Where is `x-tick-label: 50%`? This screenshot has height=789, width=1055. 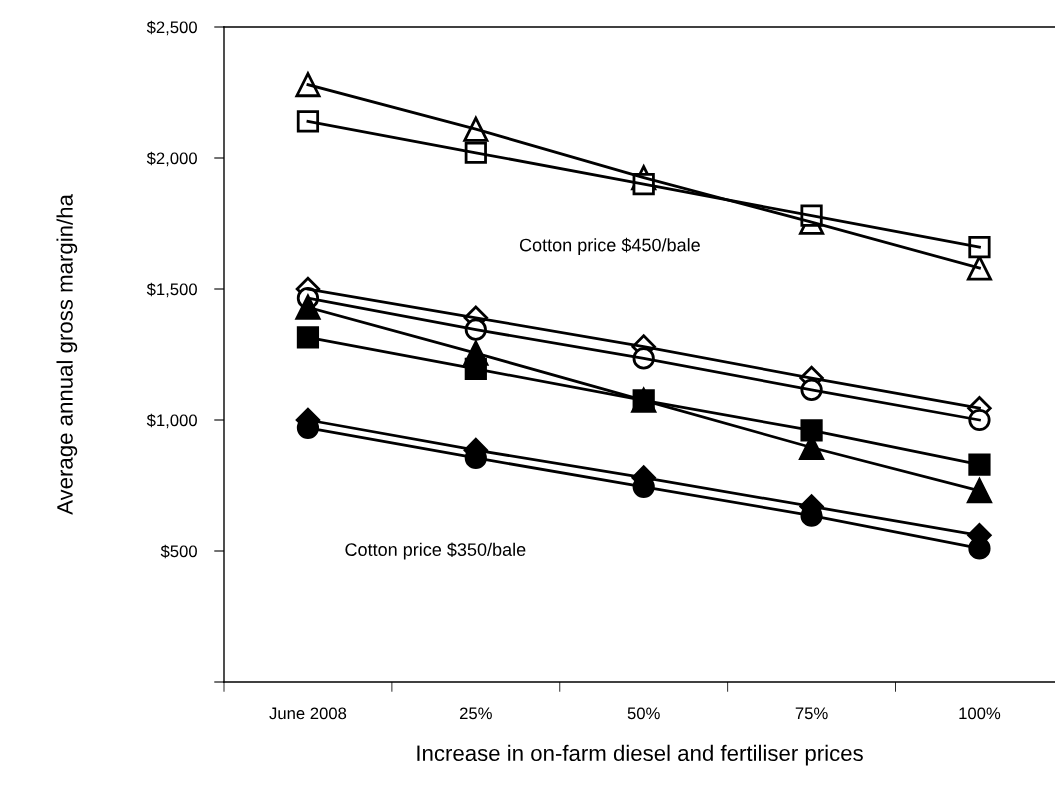 x-tick-label: 50% is located at coordinates (643, 713).